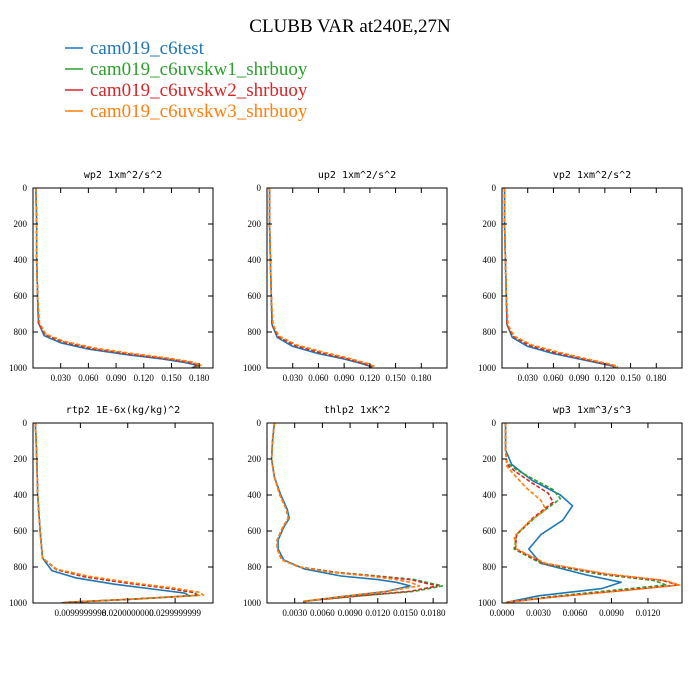  What do you see at coordinates (147, 48) in the screenshot?
I see `legend-label: cam019_c6test` at bounding box center [147, 48].